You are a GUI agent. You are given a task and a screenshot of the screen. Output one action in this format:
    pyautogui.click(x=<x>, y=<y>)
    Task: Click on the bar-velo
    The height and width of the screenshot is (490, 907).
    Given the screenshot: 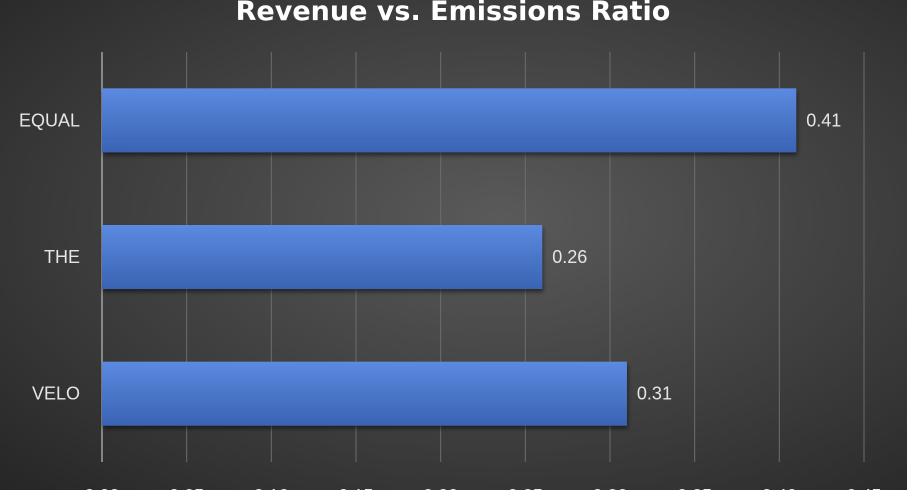 What is the action you would take?
    pyautogui.click(x=364, y=393)
    